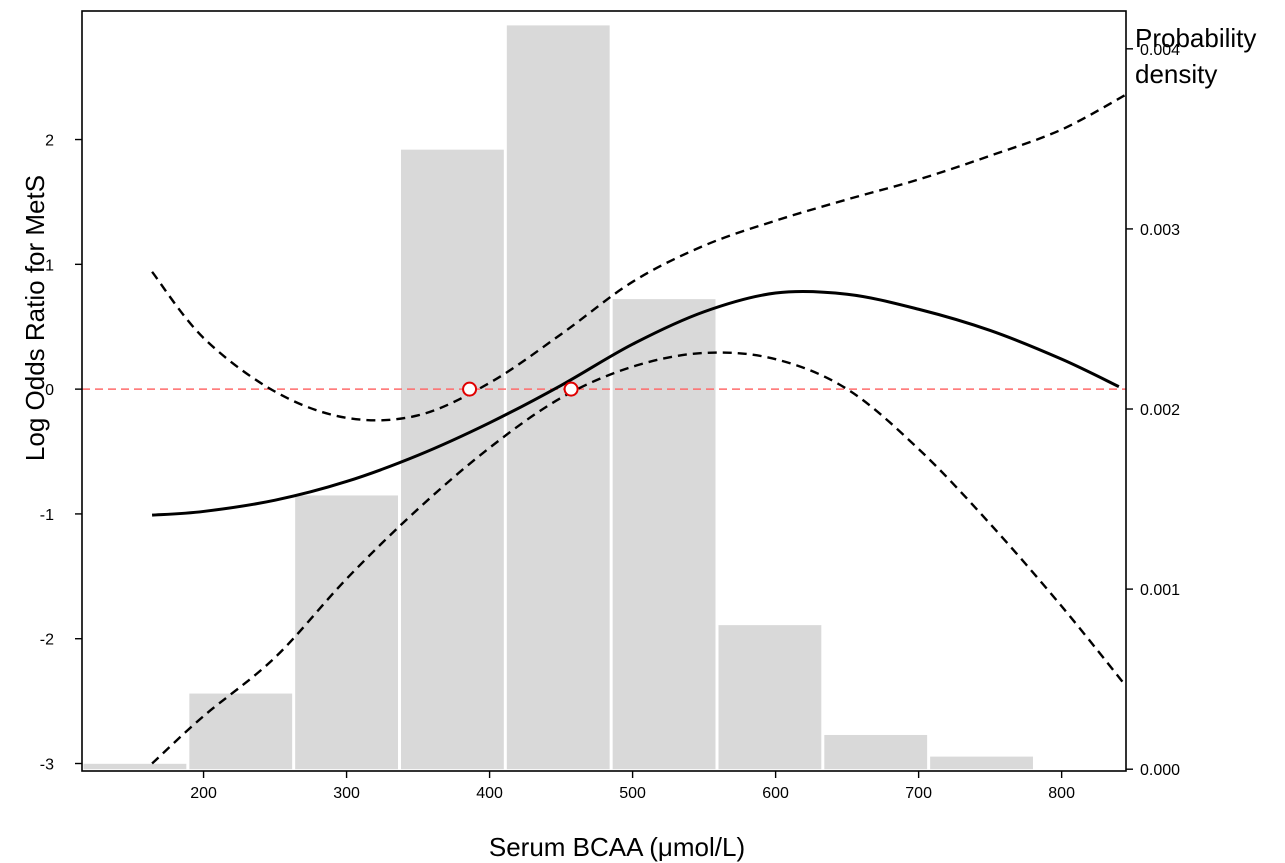  What do you see at coordinates (49, 265) in the screenshot?
I see `y-tick-label: 1` at bounding box center [49, 265].